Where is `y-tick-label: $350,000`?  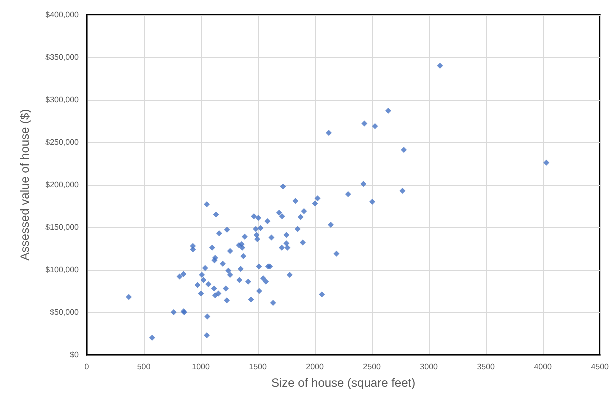
y-tick-label: $350,000 is located at coordinates (63, 57).